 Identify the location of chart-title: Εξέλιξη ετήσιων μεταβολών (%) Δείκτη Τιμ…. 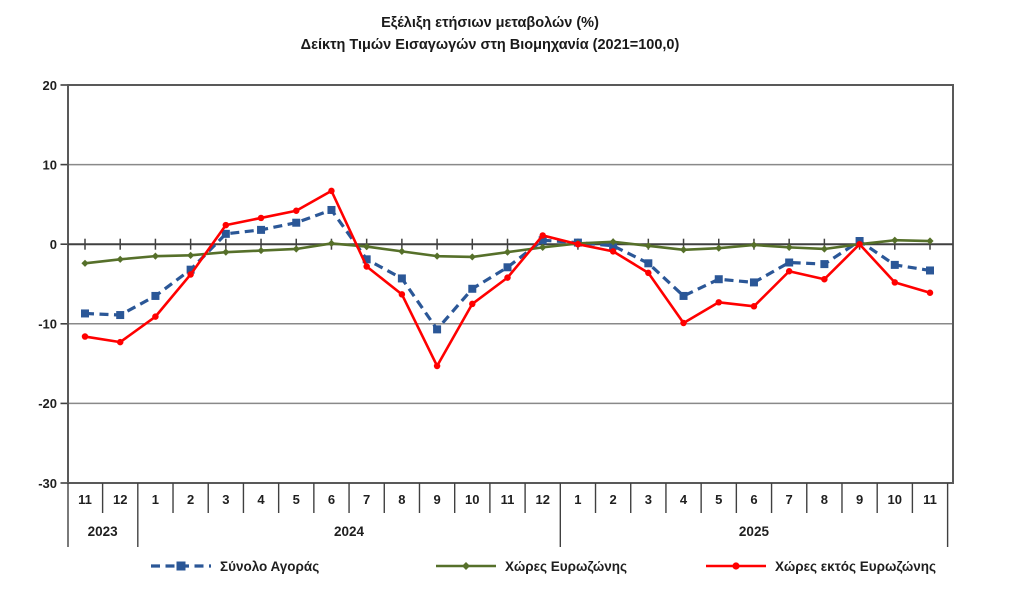
(490, 34).